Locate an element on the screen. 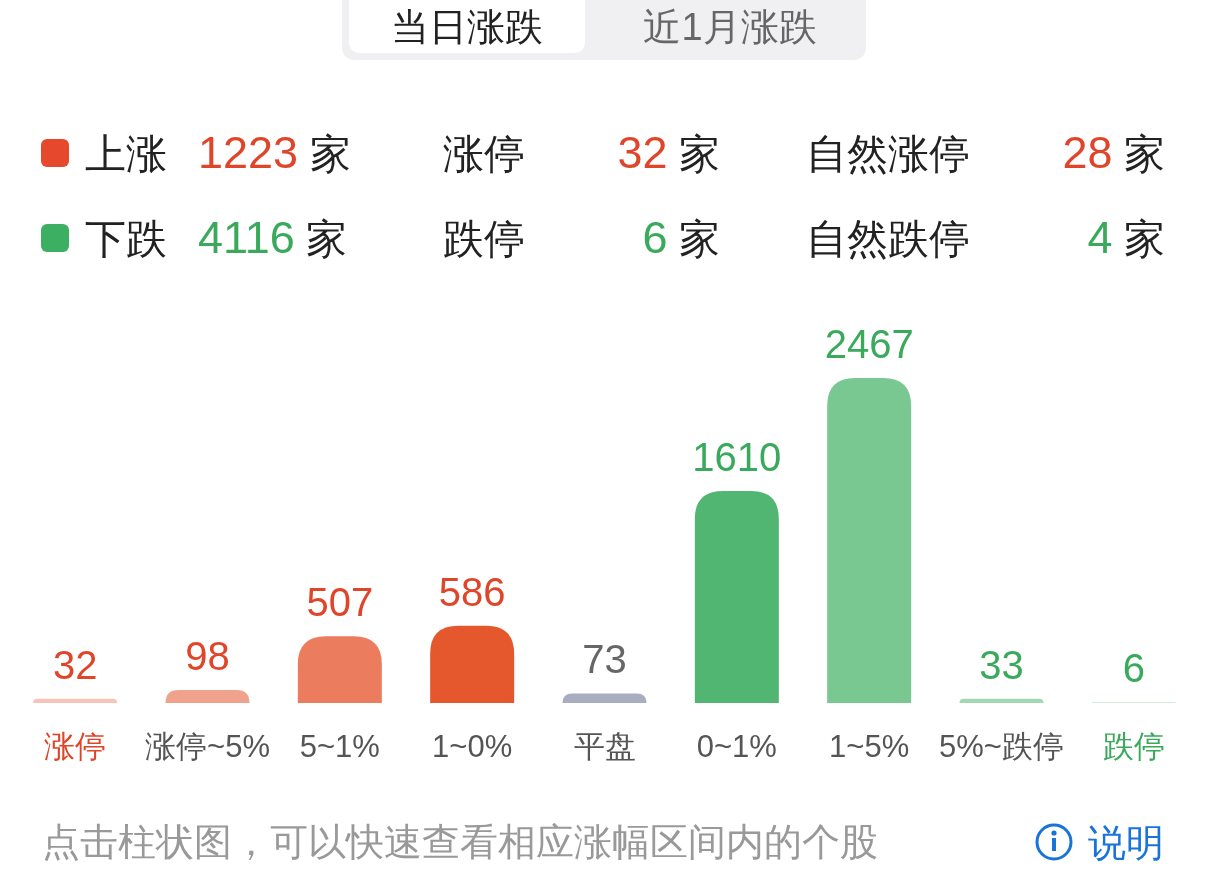  note: 点击柱状图，可以快速查看相应涨幅区间内的个股 is located at coordinates (460, 842).